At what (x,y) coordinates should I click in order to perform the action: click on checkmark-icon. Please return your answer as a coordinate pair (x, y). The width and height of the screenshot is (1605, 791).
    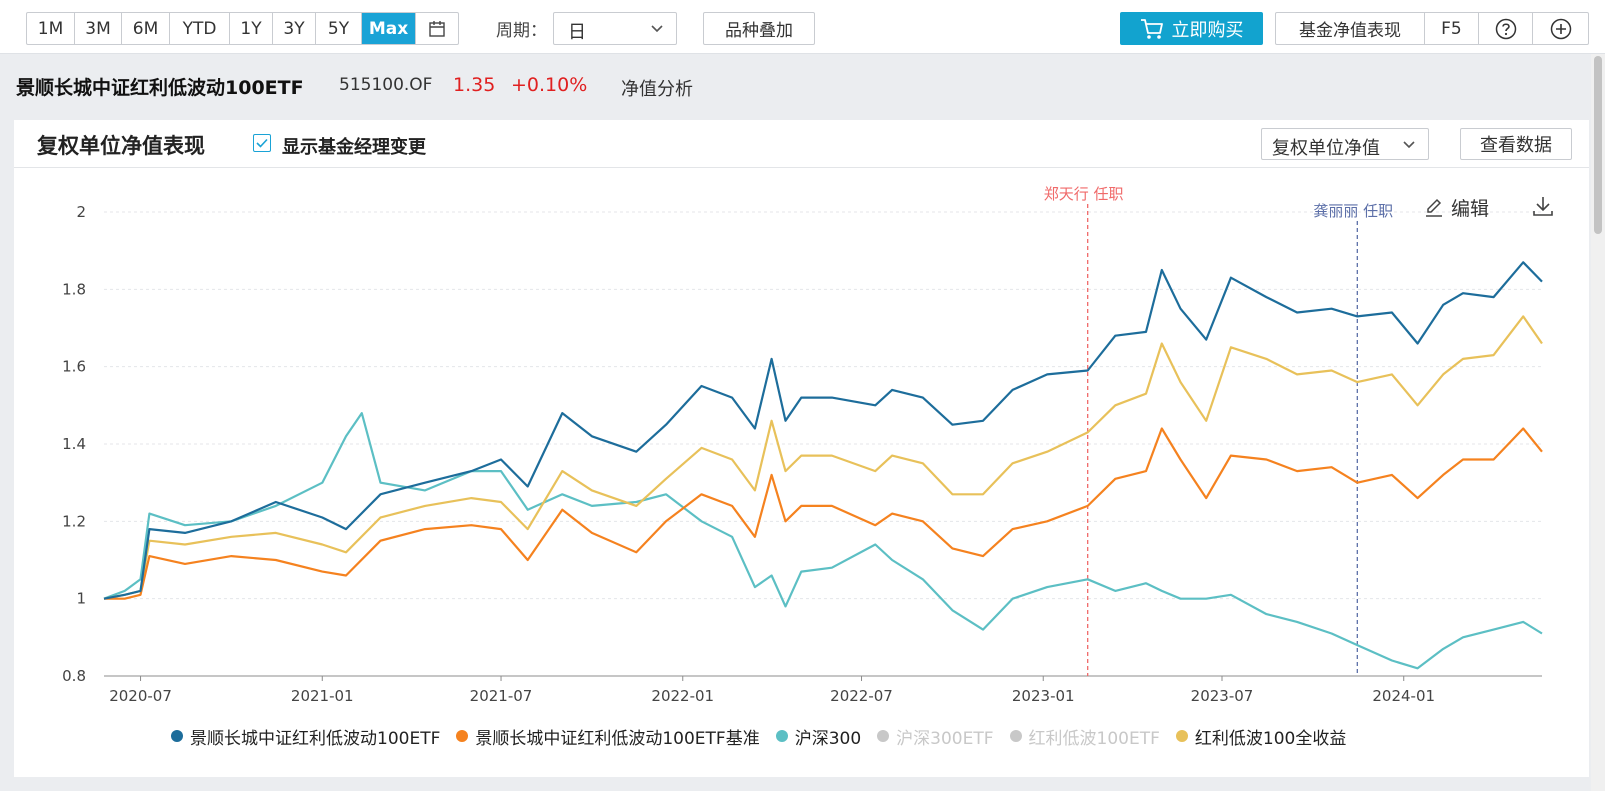
    Looking at the image, I should click on (262, 143).